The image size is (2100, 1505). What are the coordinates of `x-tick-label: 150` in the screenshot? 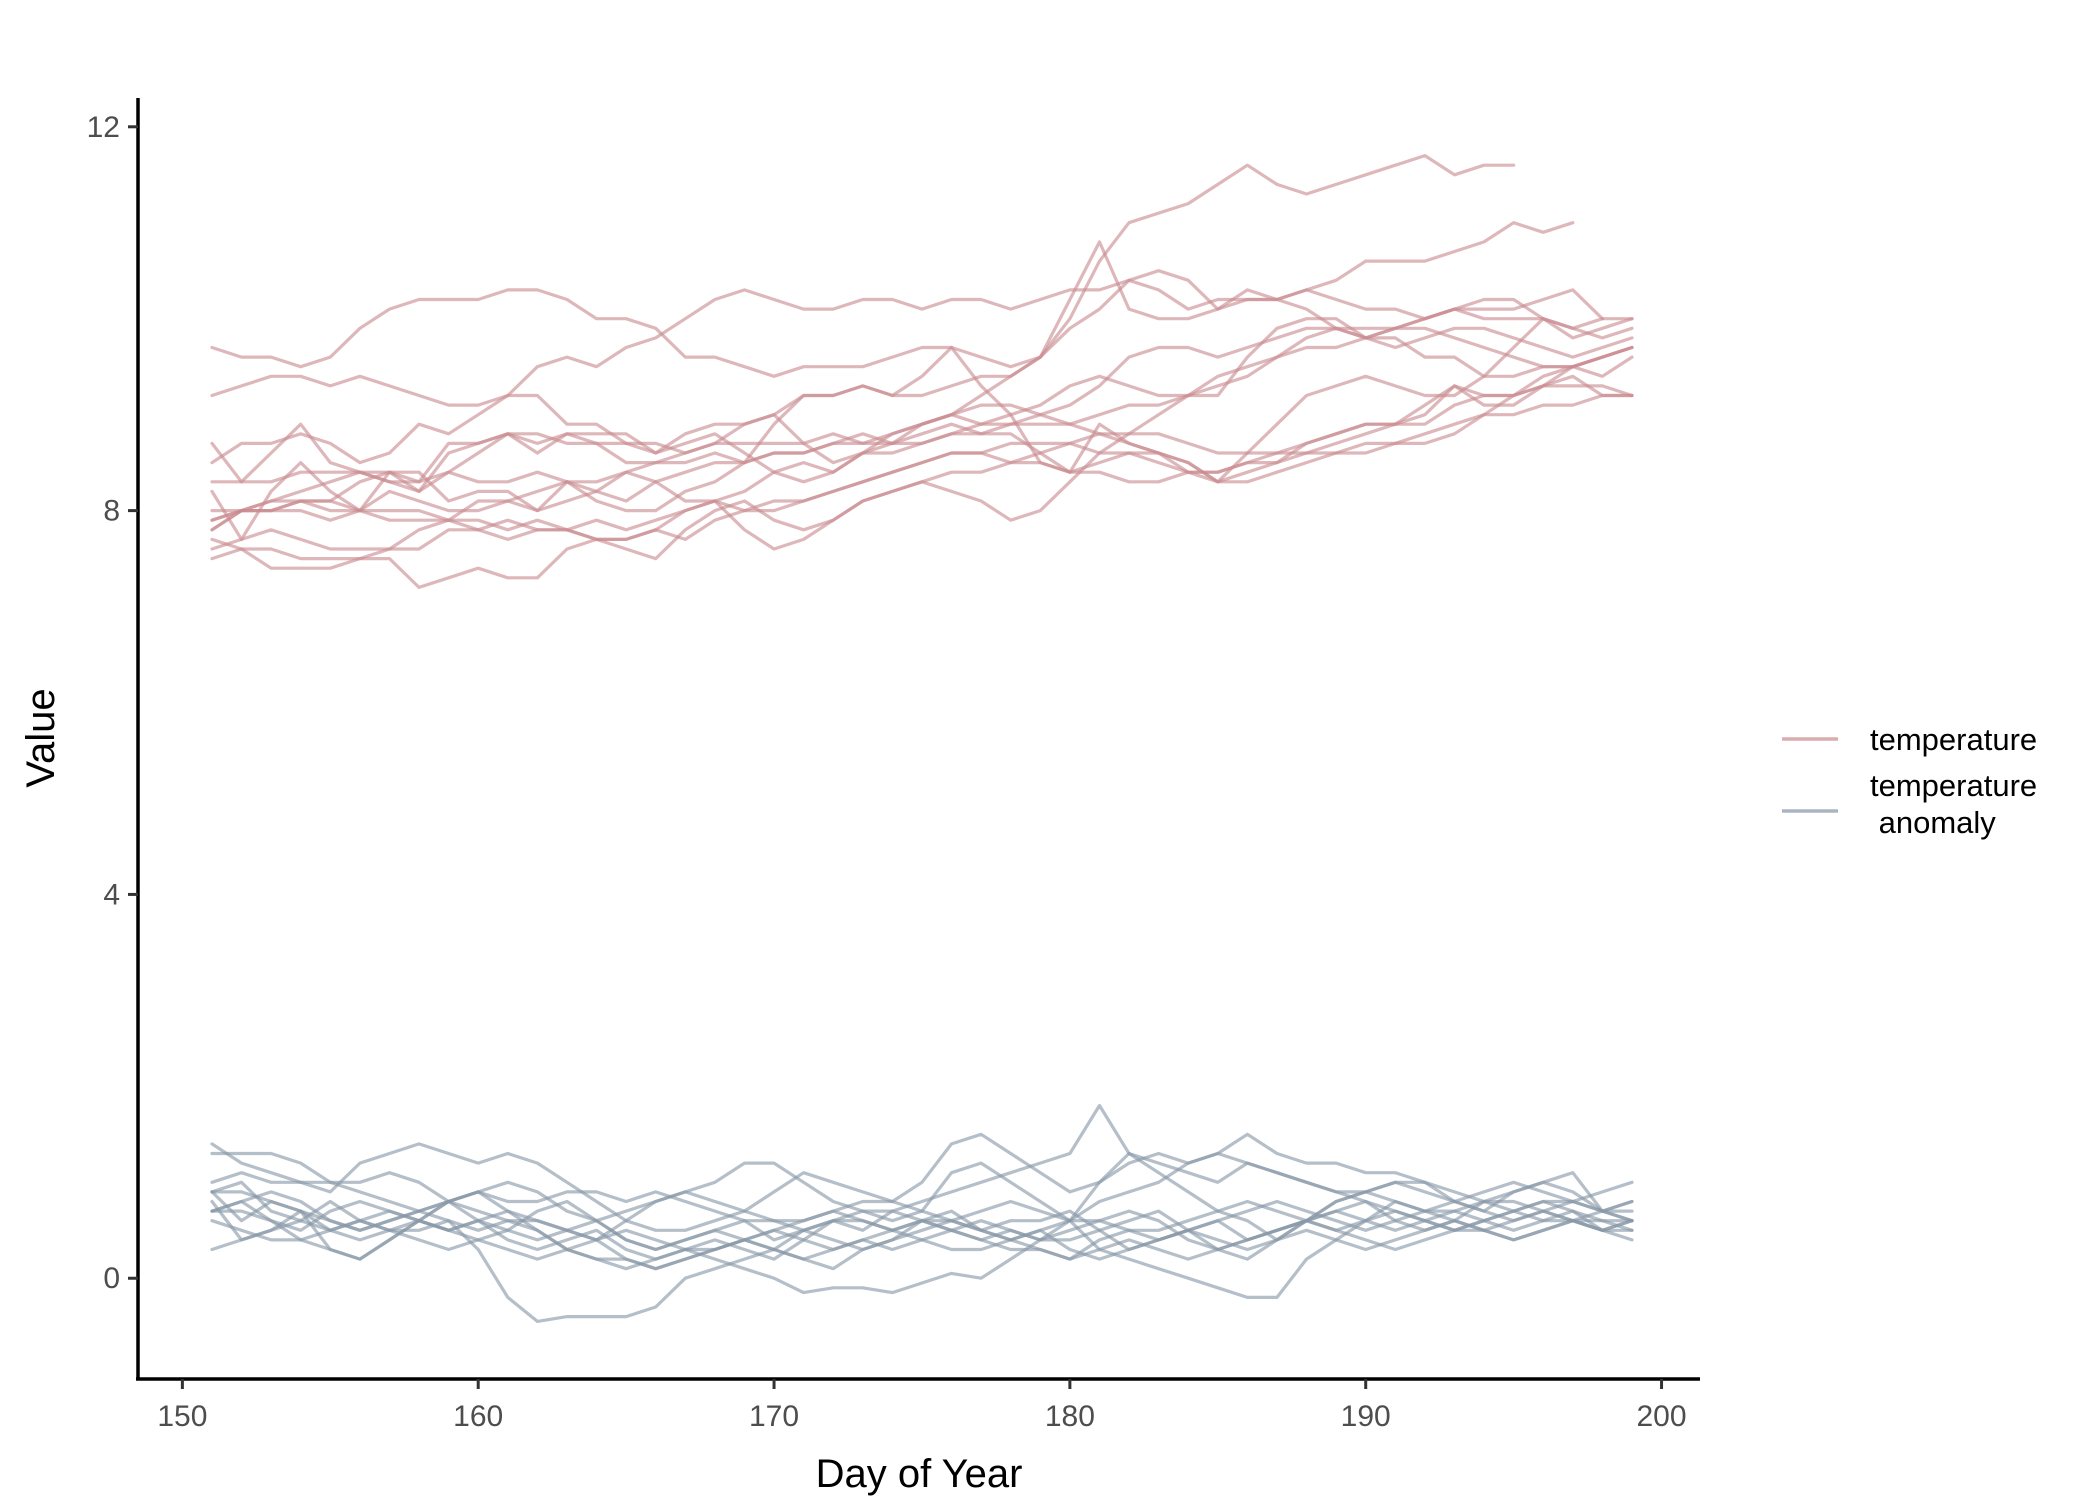 It's located at (182, 1416).